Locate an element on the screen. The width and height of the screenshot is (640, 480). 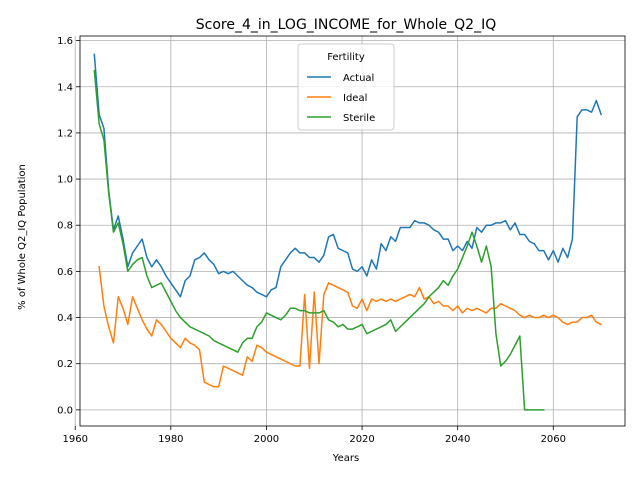
y-tick-label: 0.8 is located at coordinates (65, 226).